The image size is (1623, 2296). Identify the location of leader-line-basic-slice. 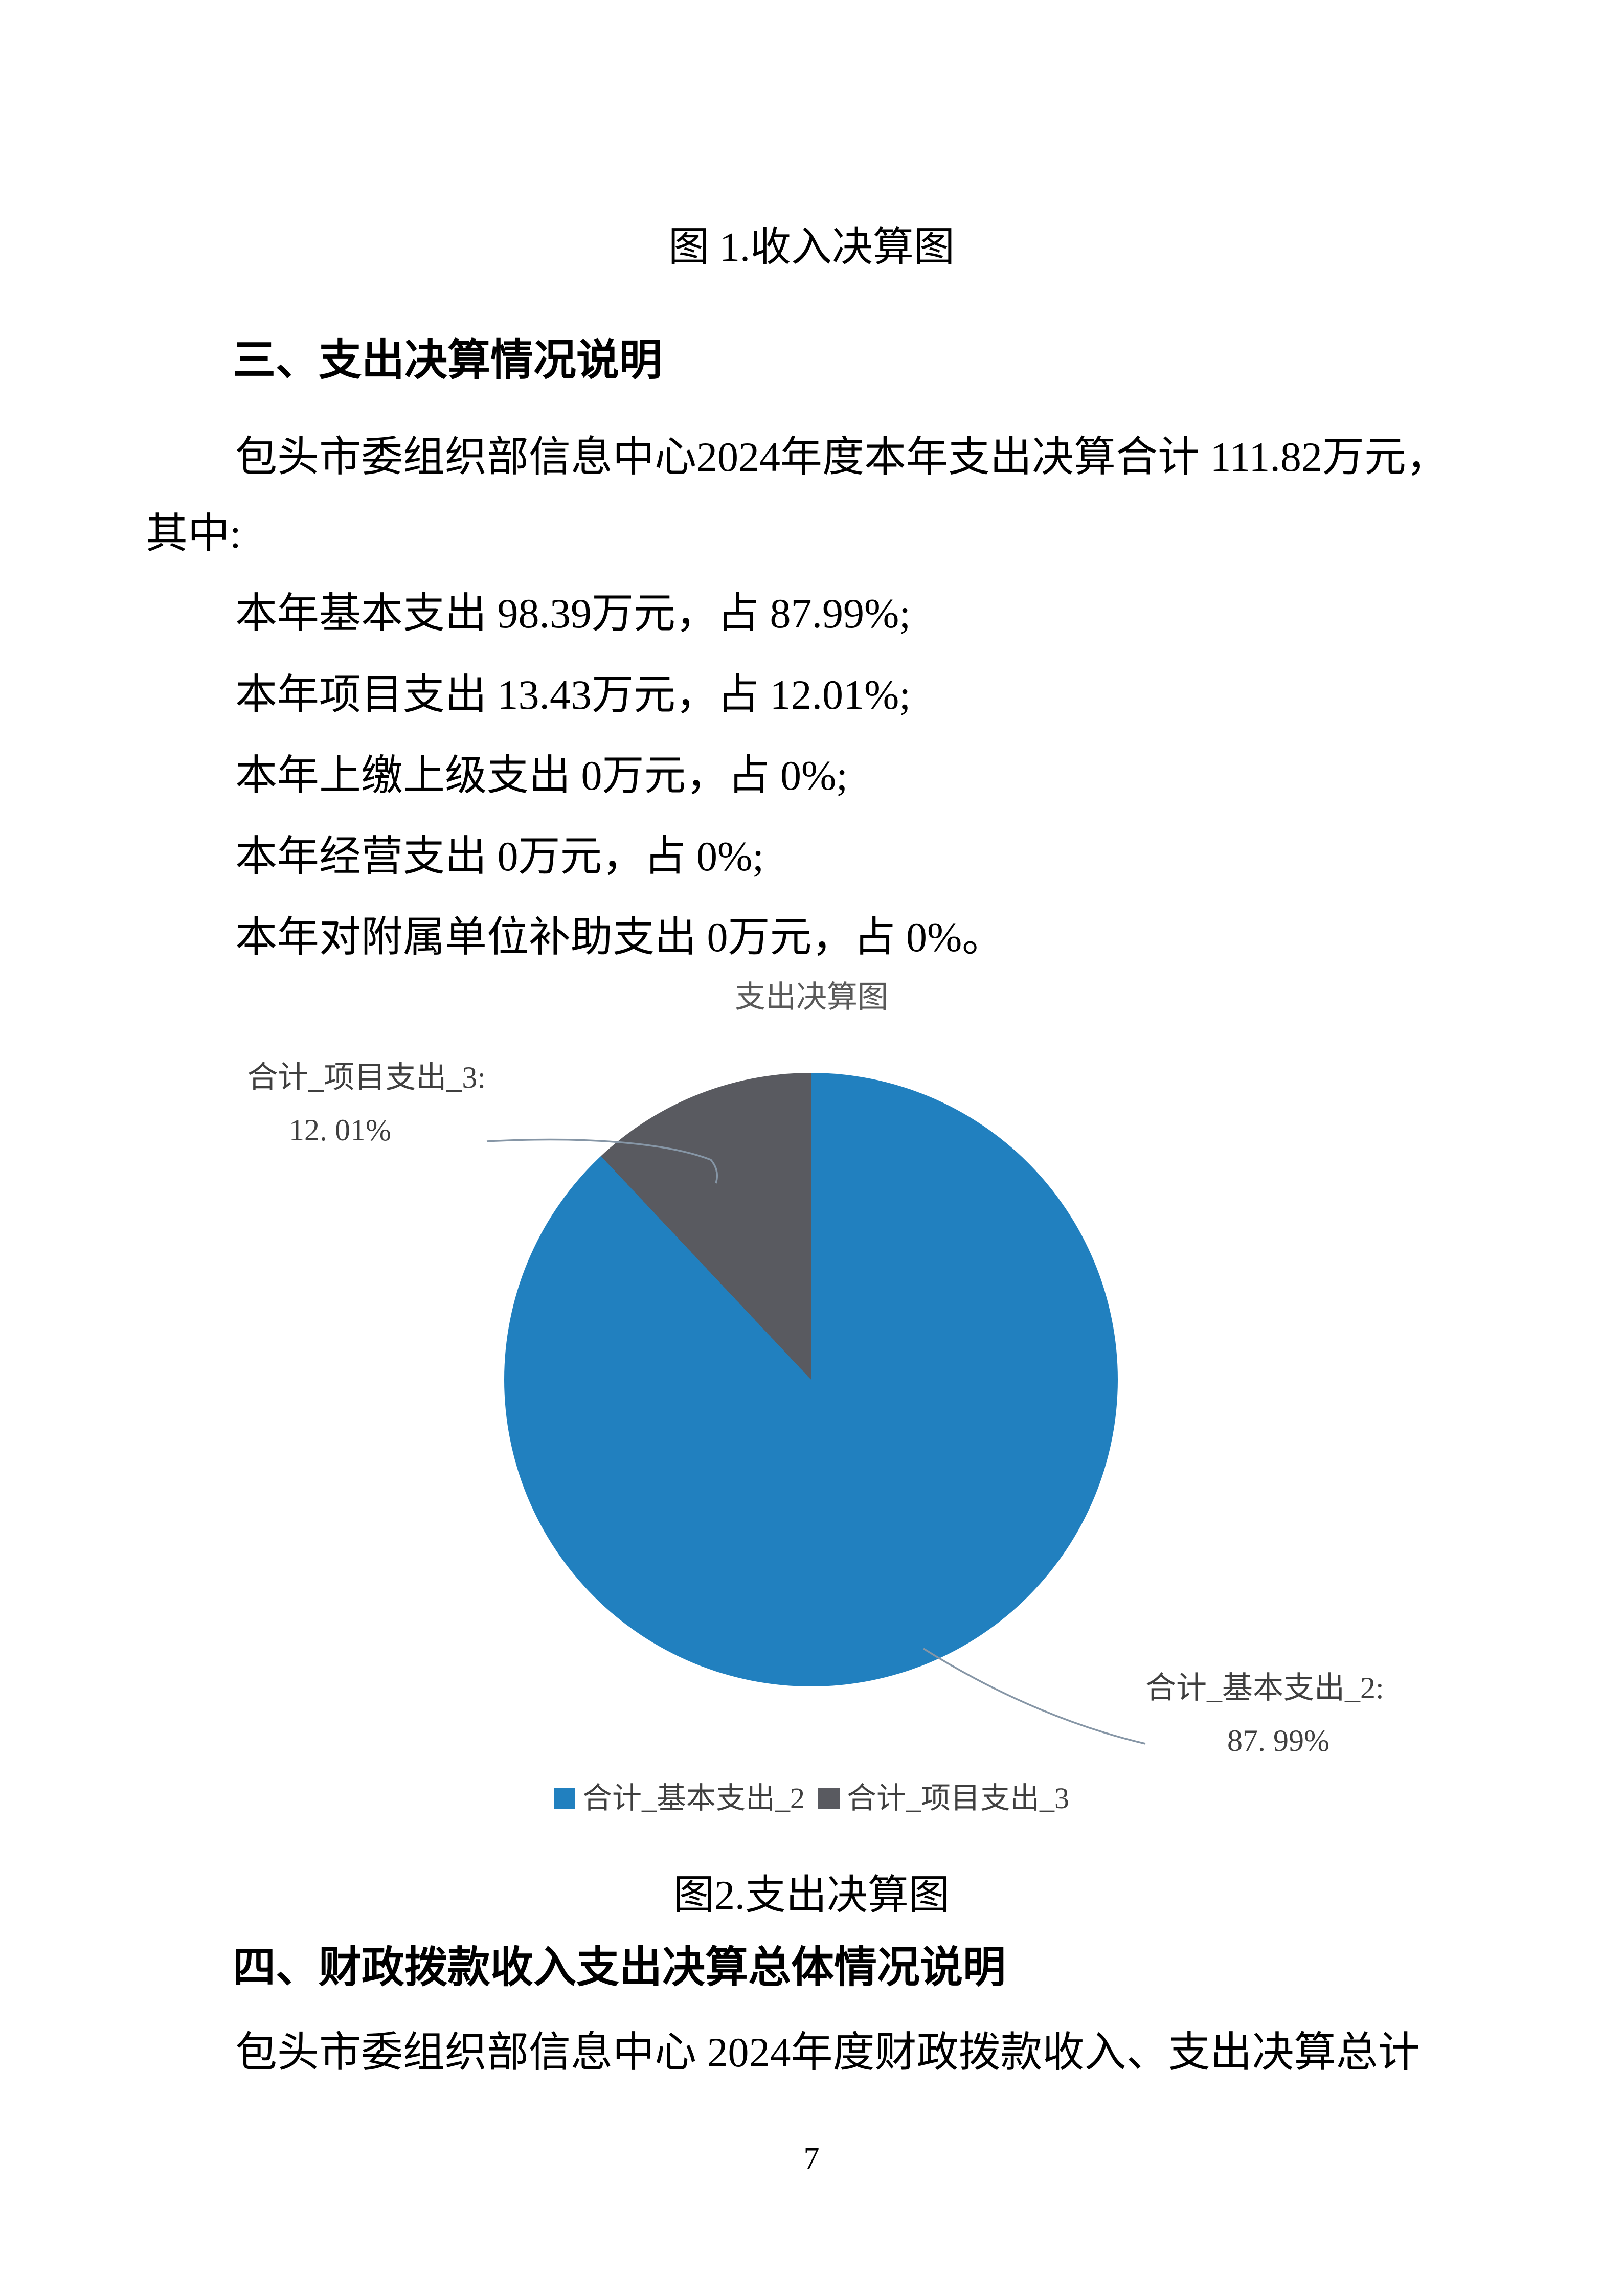
(1034, 1697).